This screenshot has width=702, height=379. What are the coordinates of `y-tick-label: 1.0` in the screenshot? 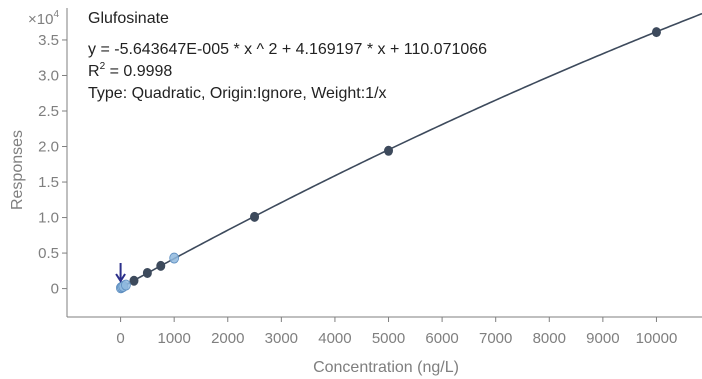 It's located at (48, 218).